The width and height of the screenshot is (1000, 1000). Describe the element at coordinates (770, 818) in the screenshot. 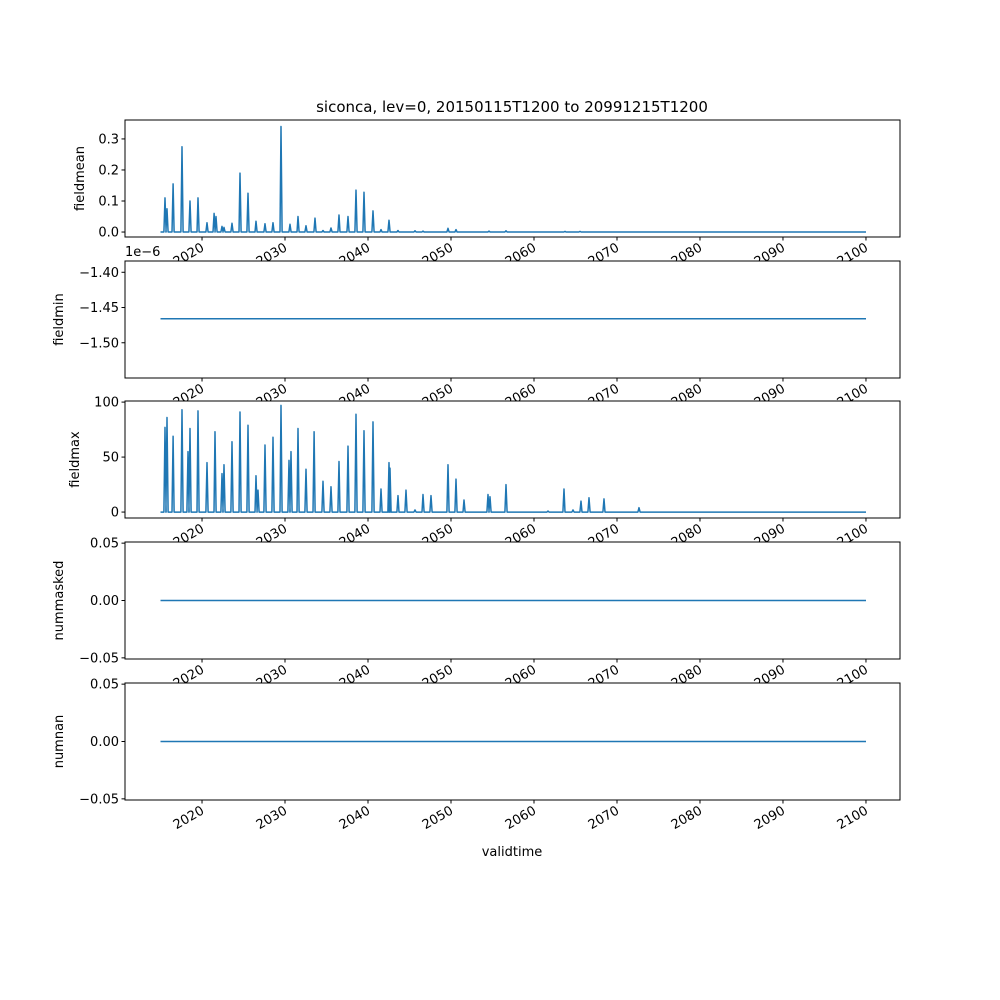

I see `x-tick-label: 2090` at that location.